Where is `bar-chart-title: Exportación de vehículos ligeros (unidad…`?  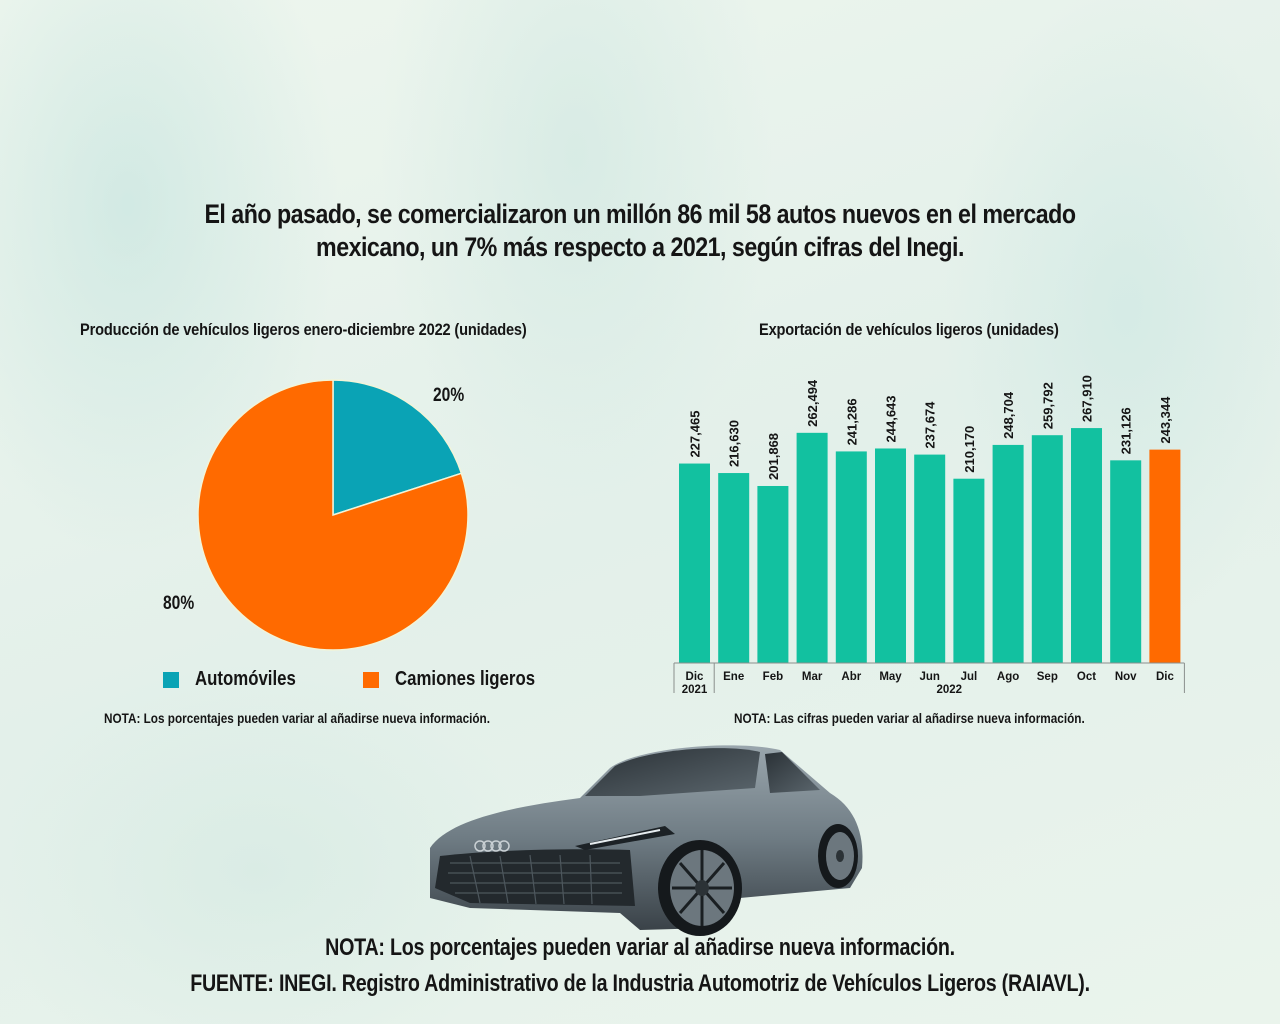 bar-chart-title: Exportación de vehículos ligeros (unidad… is located at coordinates (909, 329).